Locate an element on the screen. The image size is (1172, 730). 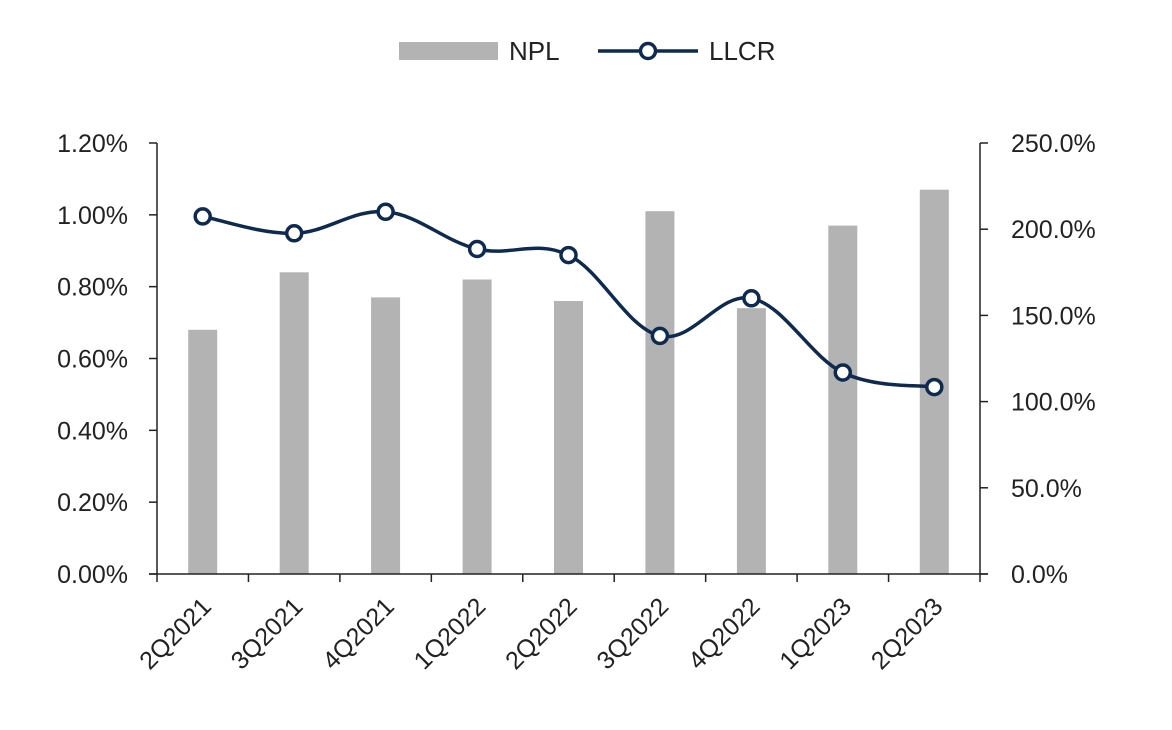
left-axis-ticks: 0.00% 0.20% 0.40% 0.60% 0.80% 1.00% 1.20% is located at coordinates (107, 359).